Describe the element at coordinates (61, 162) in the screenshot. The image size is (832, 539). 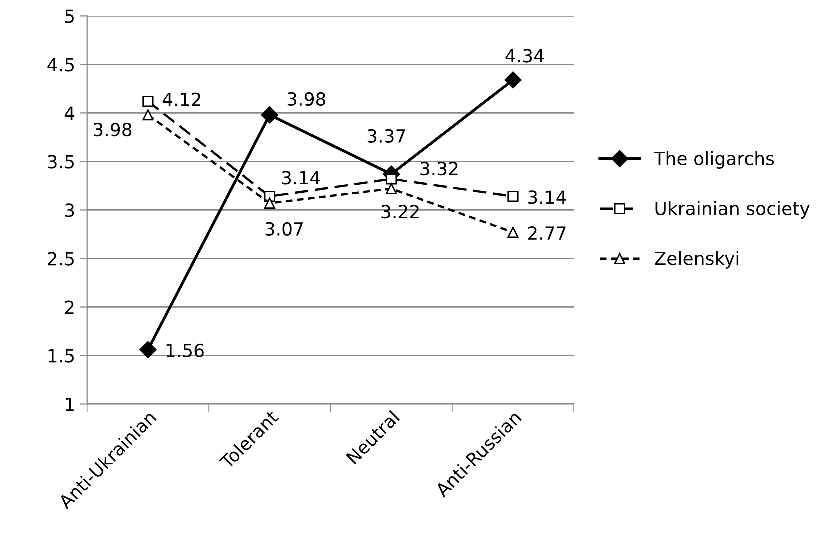
I see `y-tick-label: 3.5` at that location.